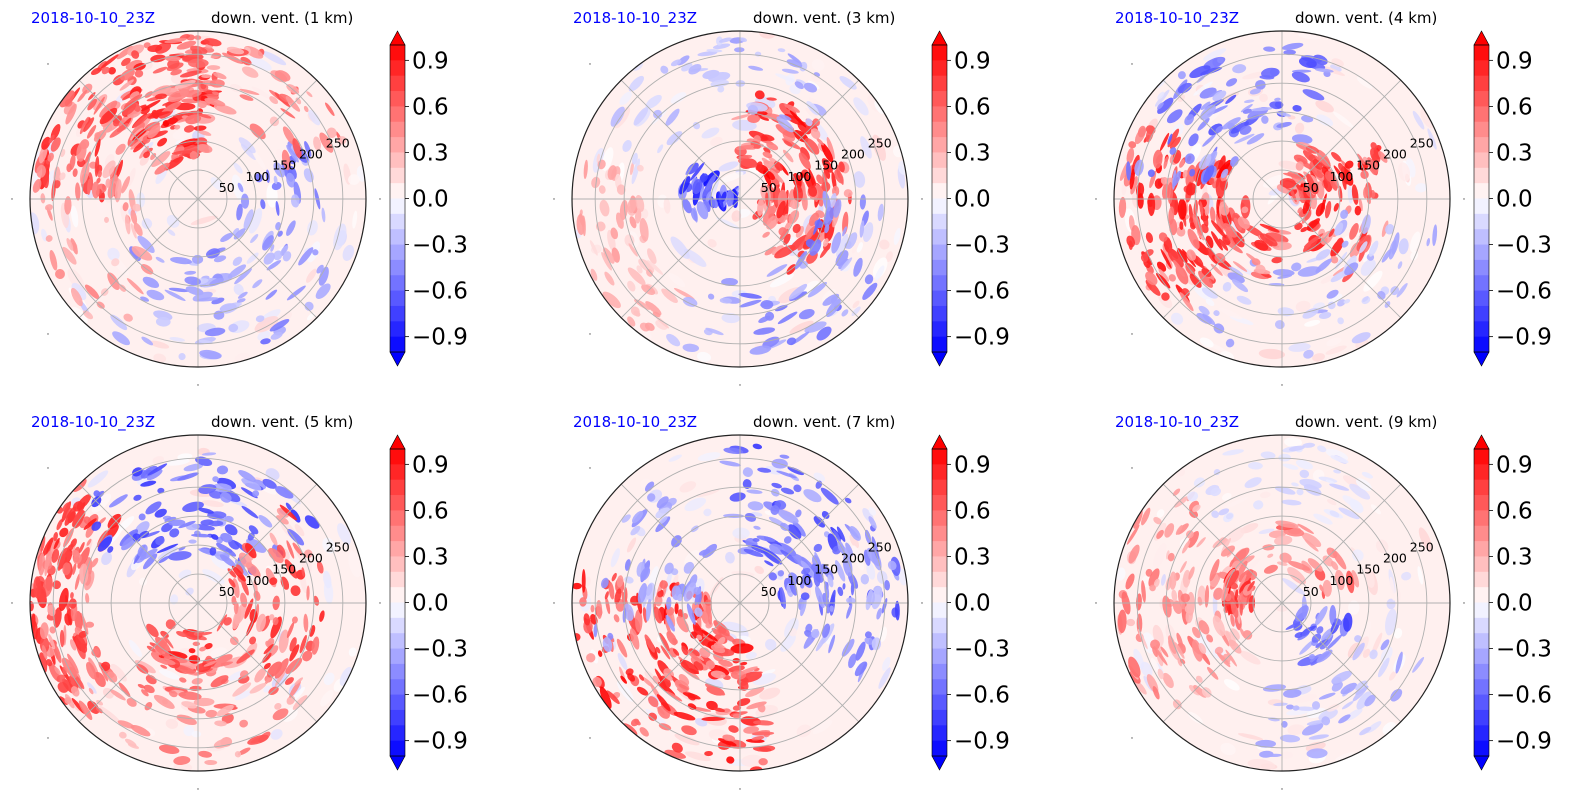 The height and width of the screenshot is (809, 1583). Describe the element at coordinates (1278, 198) in the screenshot. I see `field-layer` at that location.